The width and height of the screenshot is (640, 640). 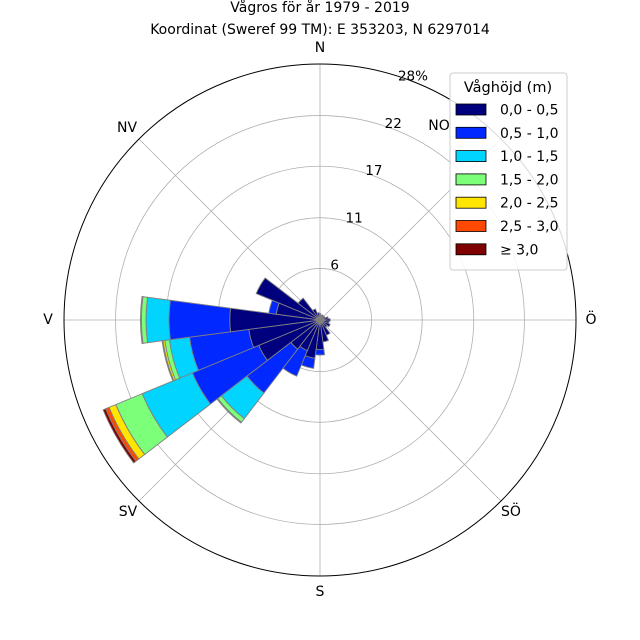 What do you see at coordinates (319, 8) in the screenshot?
I see `chart-title: Vågros för år 1979 - 2019` at bounding box center [319, 8].